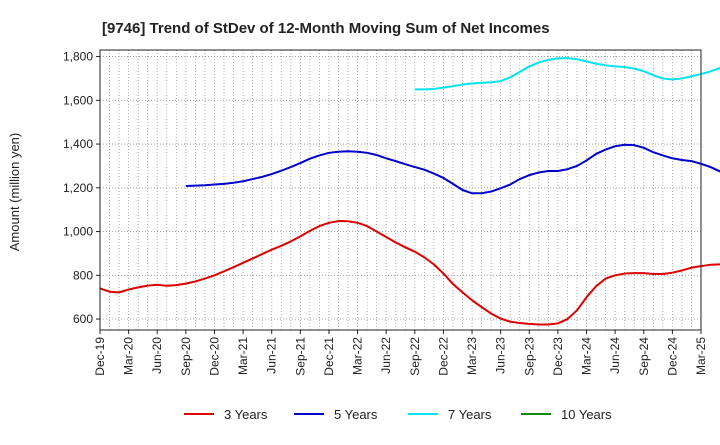 This screenshot has width=720, height=445. I want to click on y-axis-ticks: 600 800 1,000 1,200 1,400 1,600 1,800, so click(81, 188).